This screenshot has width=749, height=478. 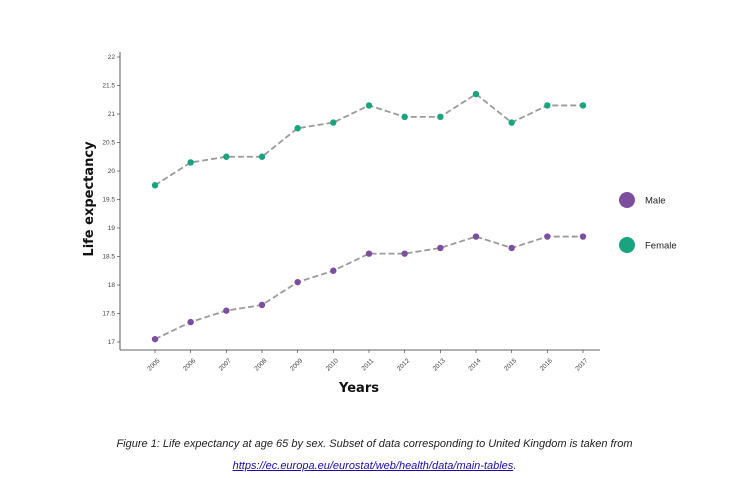 I want to click on x-tick-label: 2015, so click(x=510, y=364).